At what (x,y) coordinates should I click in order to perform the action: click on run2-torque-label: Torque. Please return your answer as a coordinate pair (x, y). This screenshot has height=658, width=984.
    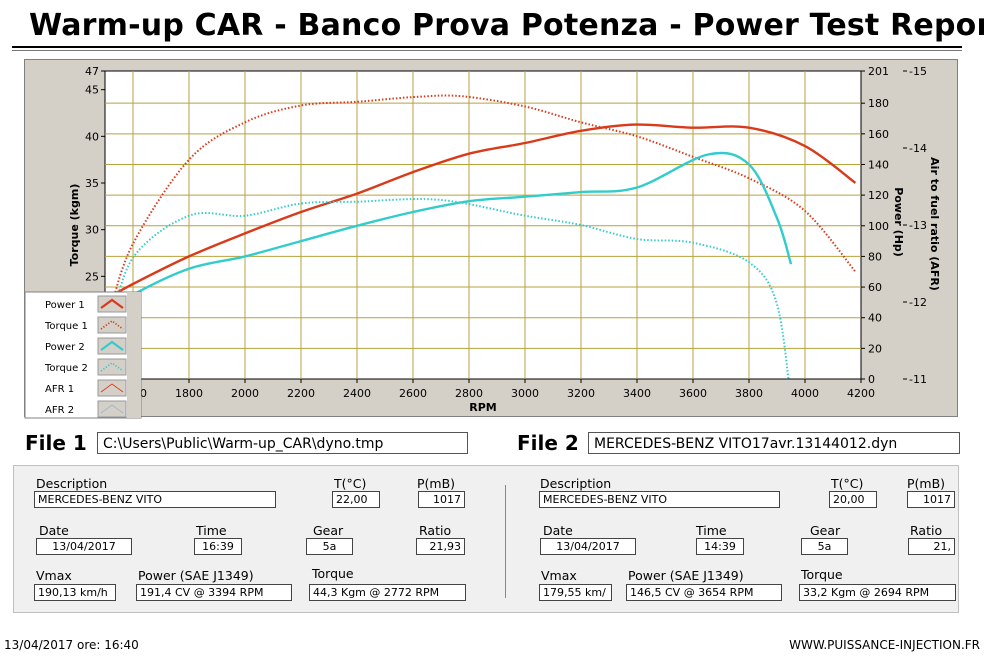
    Looking at the image, I should click on (822, 574).